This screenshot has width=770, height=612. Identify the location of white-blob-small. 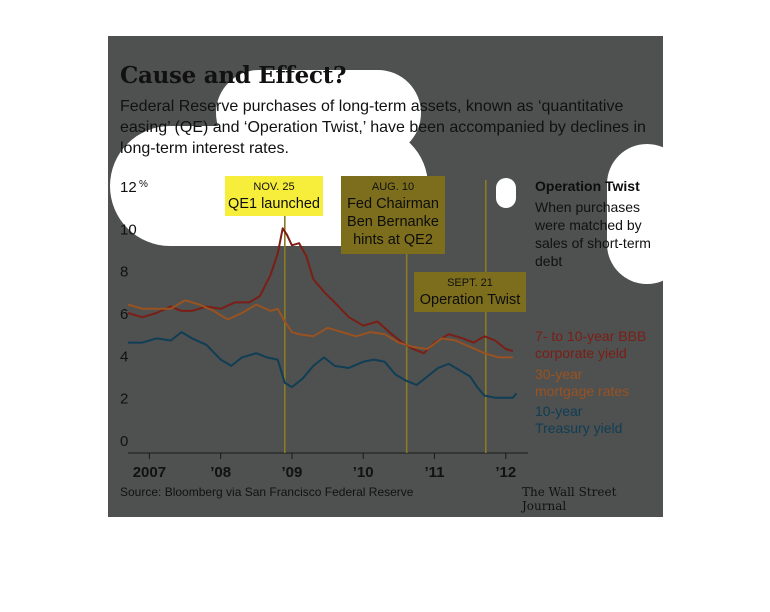
(506, 193).